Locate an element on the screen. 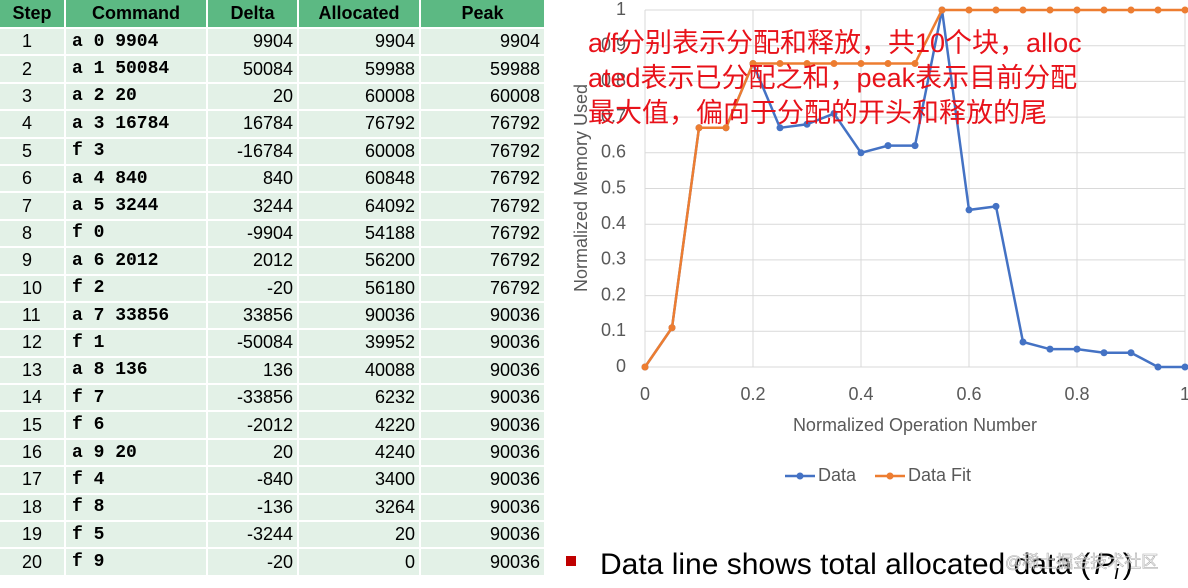 The height and width of the screenshot is (588, 1188). table-cell: f 7 is located at coordinates (136, 397).